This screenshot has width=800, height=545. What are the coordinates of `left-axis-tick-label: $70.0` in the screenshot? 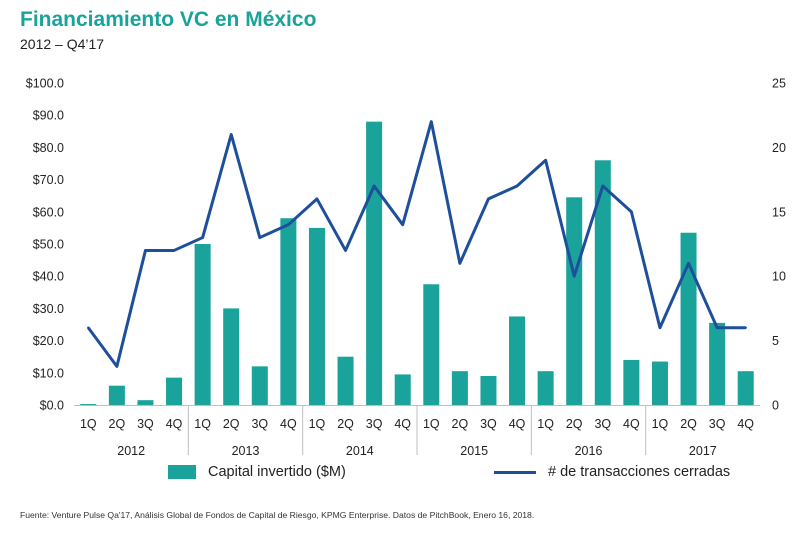 It's located at (48, 180).